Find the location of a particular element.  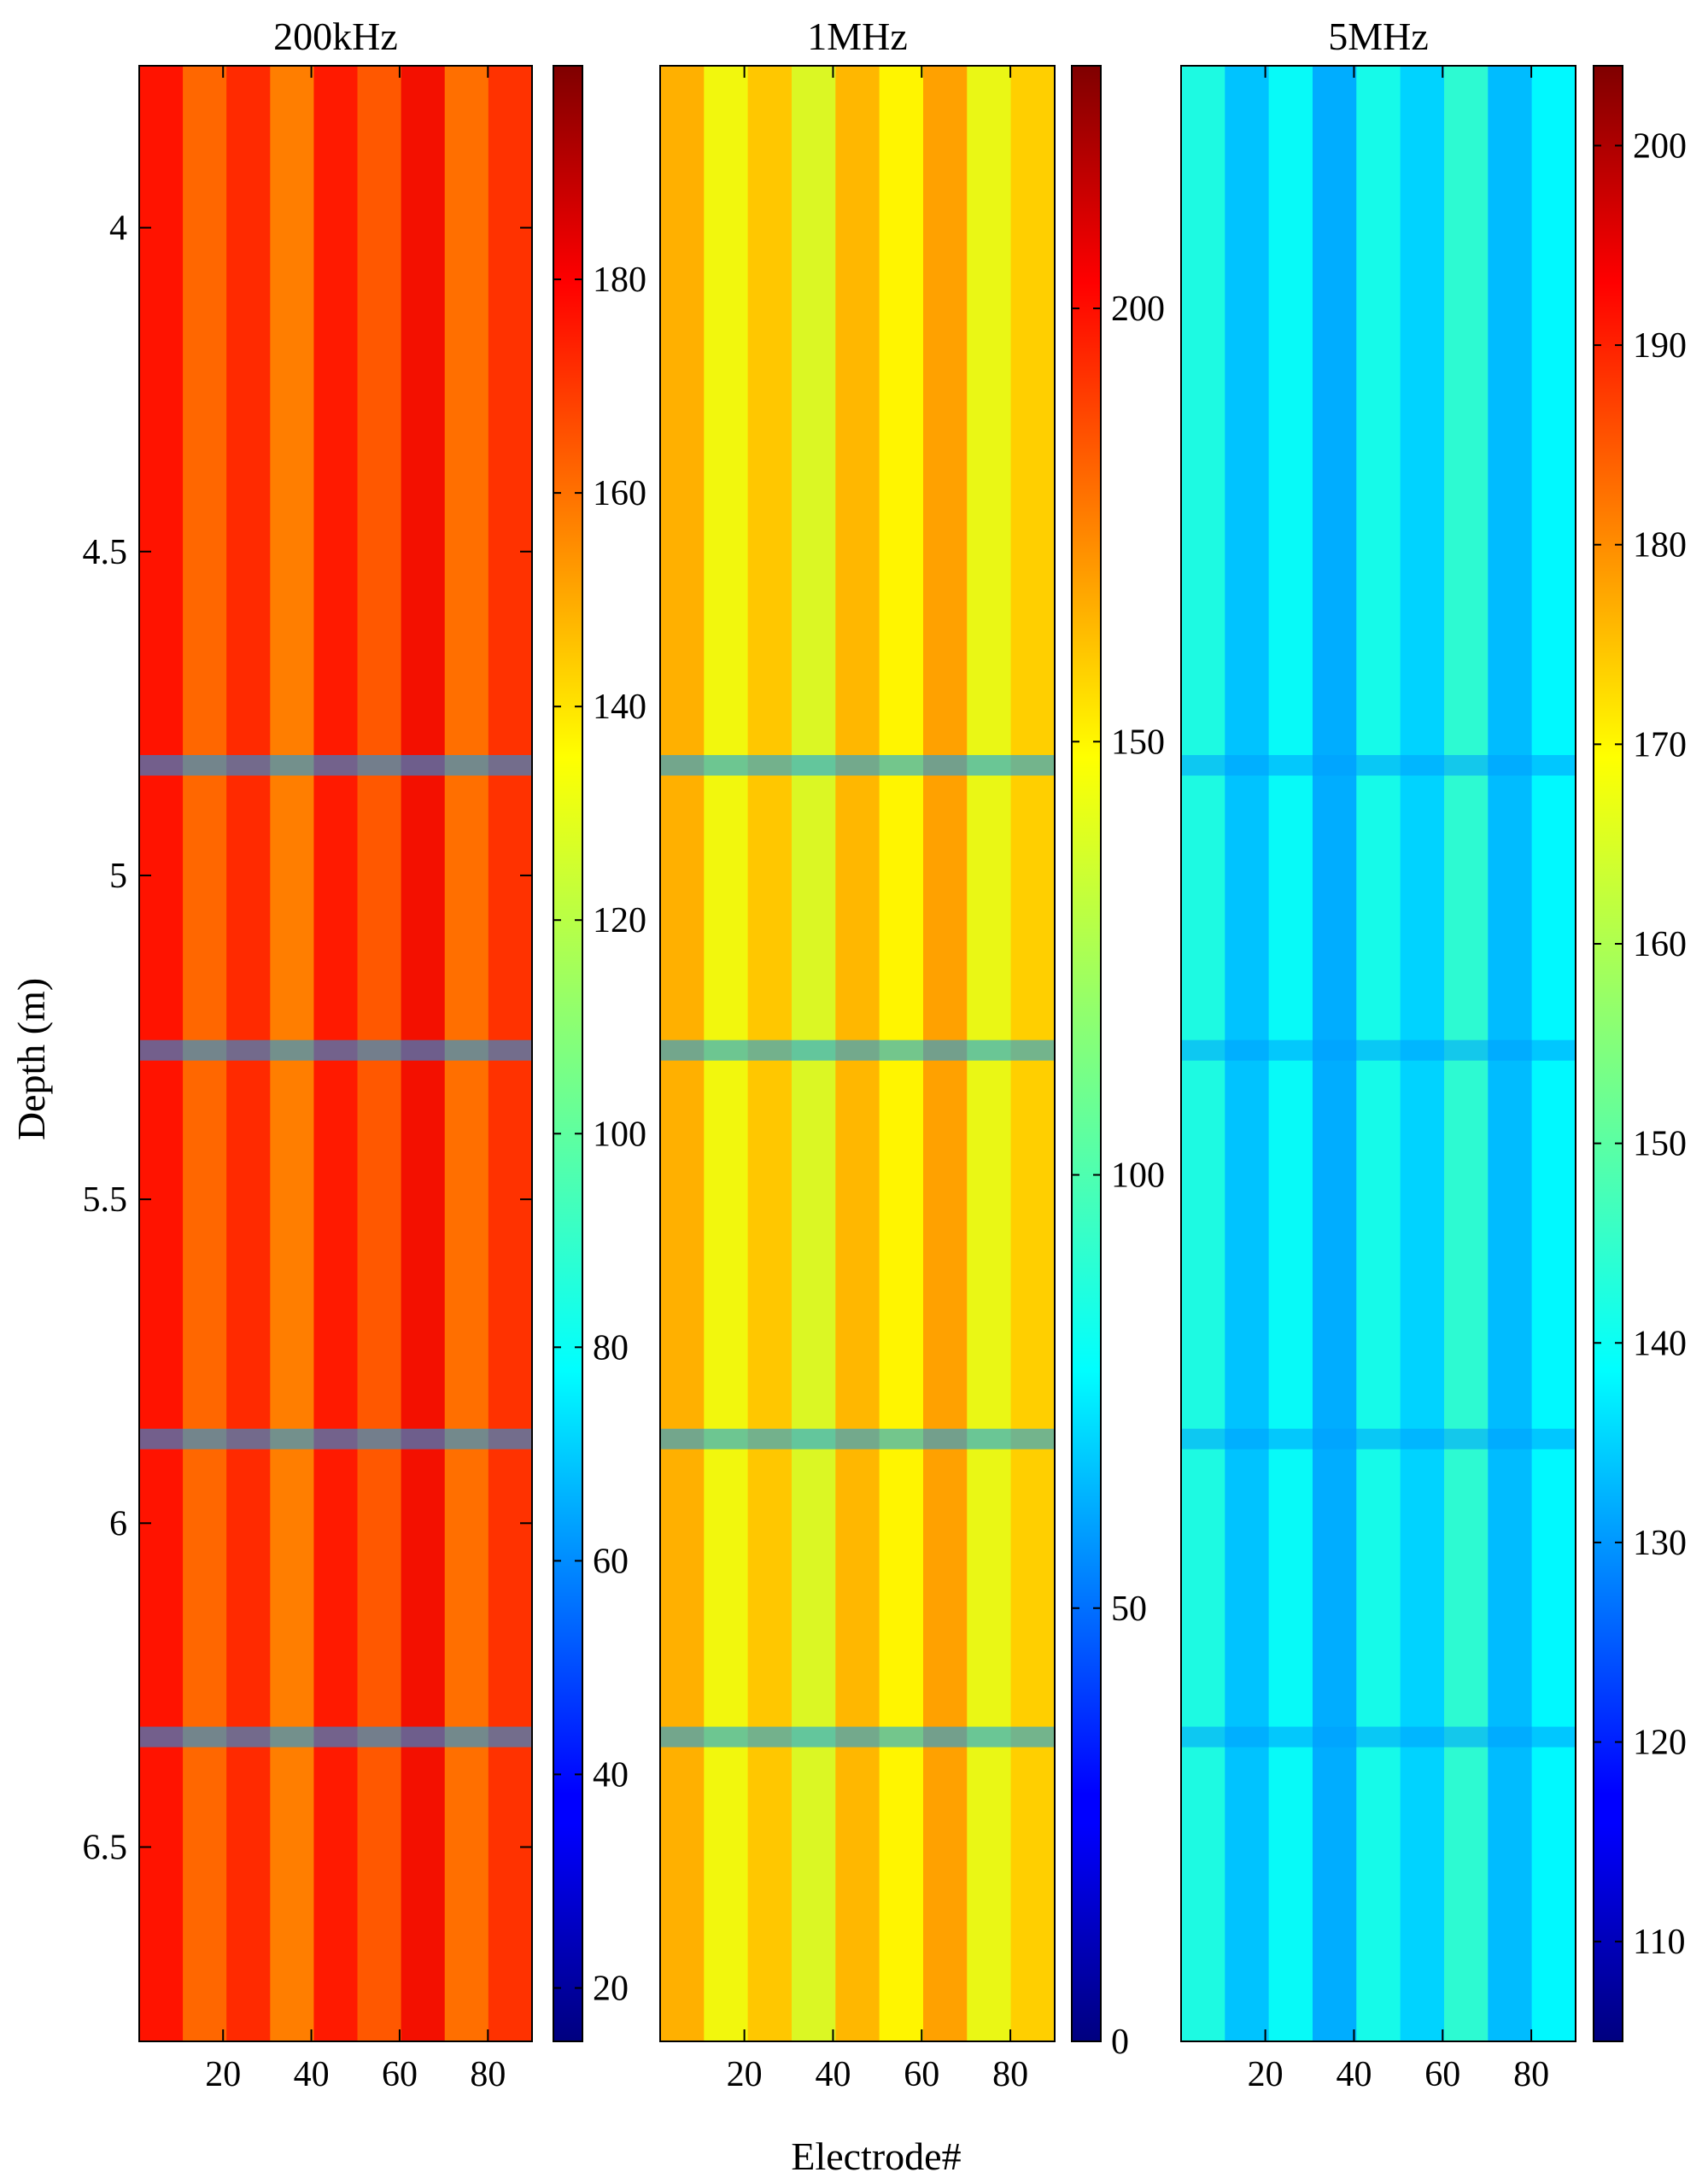

x-axis-label: Electrode# is located at coordinates (876, 2156).